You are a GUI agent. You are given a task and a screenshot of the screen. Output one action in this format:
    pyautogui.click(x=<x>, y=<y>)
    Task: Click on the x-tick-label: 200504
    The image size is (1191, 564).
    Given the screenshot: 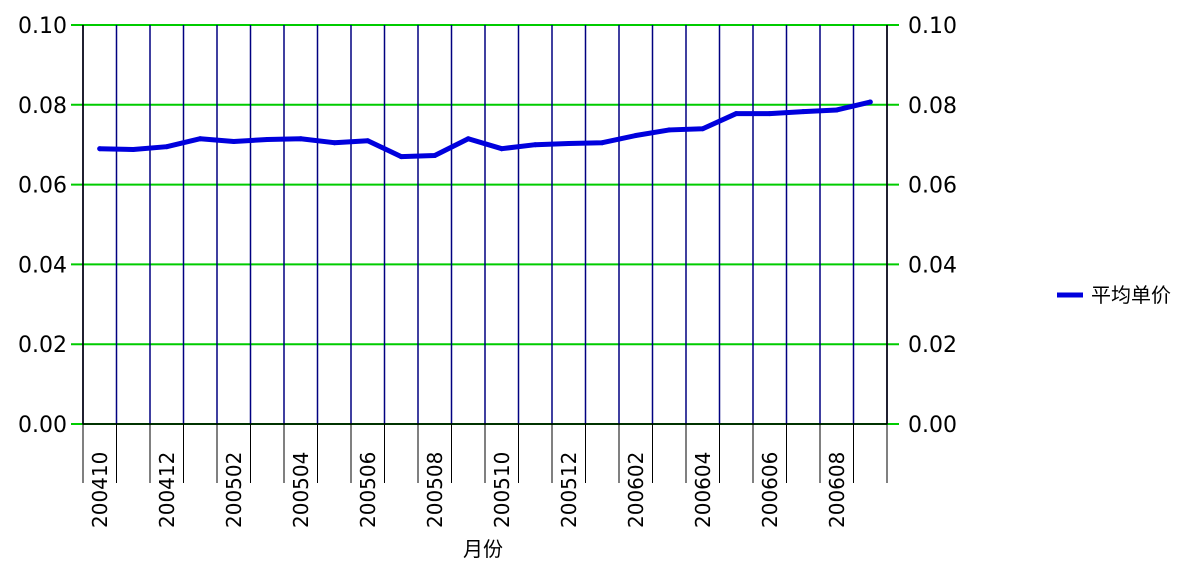 What is the action you would take?
    pyautogui.click(x=301, y=490)
    